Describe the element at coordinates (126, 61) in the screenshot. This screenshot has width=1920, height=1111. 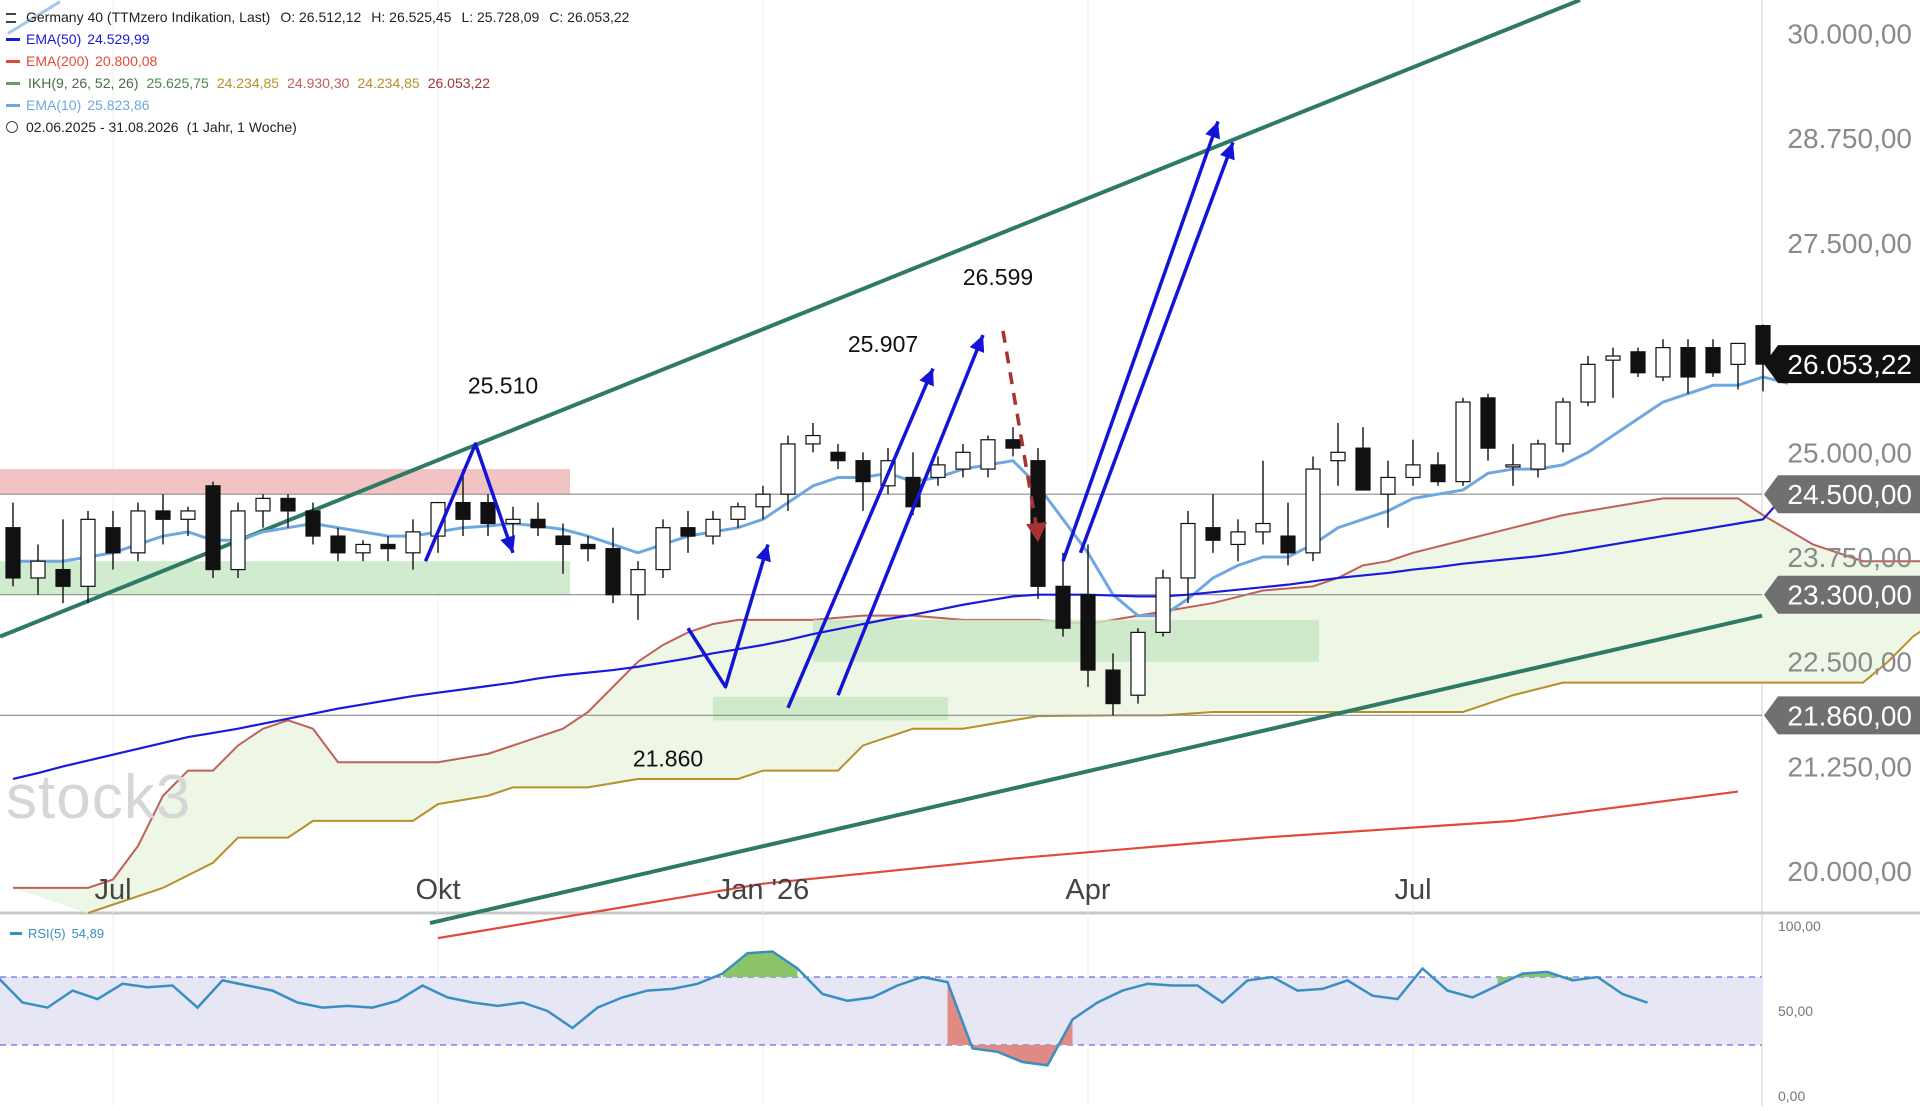
I see `ema200-value: 20.800,08` at that location.